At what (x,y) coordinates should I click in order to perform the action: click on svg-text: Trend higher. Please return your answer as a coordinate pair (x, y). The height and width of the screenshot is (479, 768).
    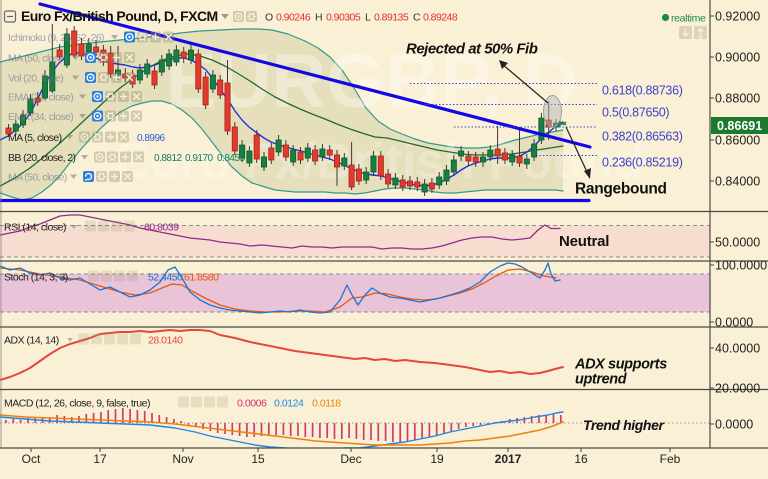
    Looking at the image, I should click on (624, 425).